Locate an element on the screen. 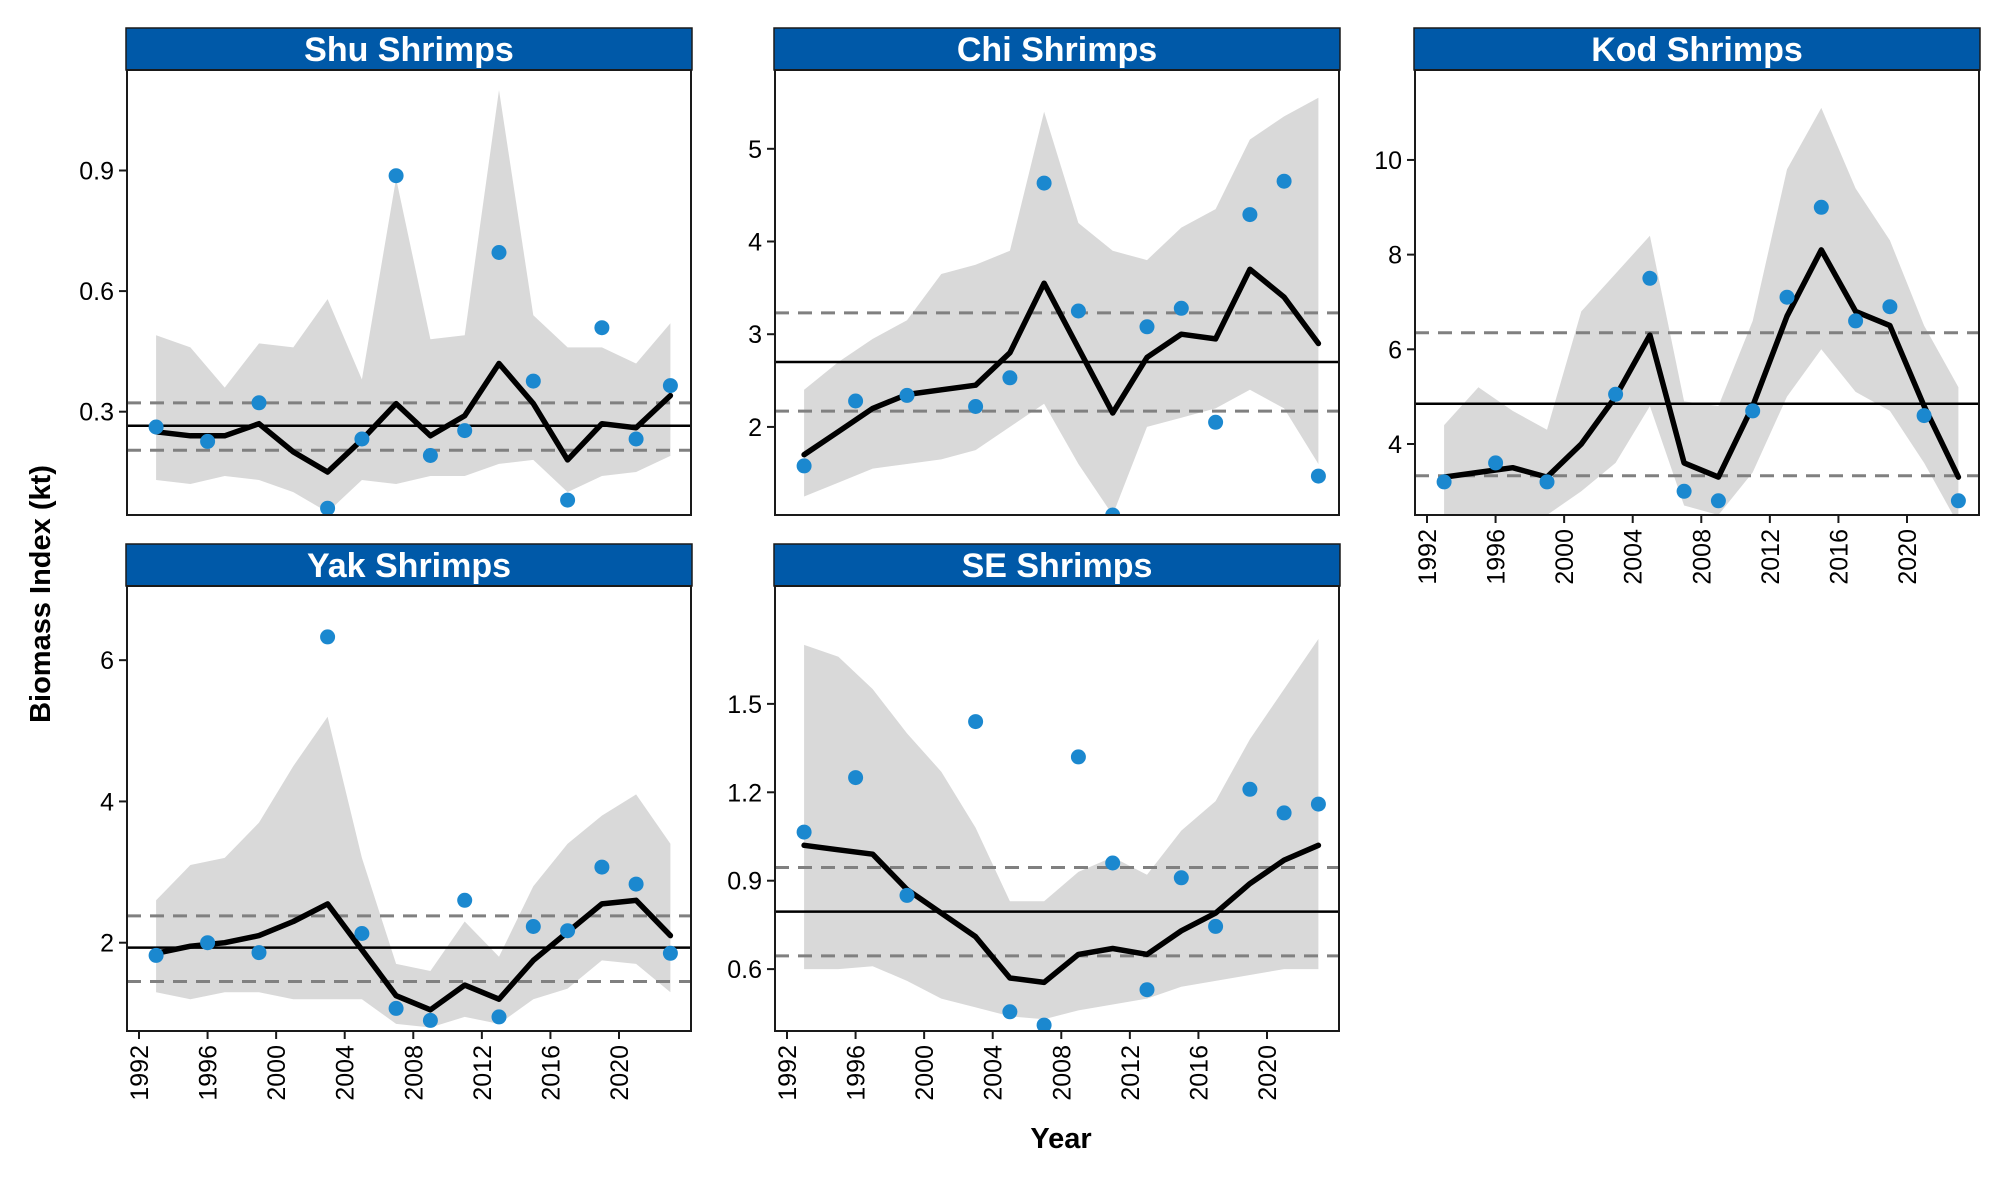 The width and height of the screenshot is (1996, 1181). panel-title: Yak Shrimps is located at coordinates (409, 566).